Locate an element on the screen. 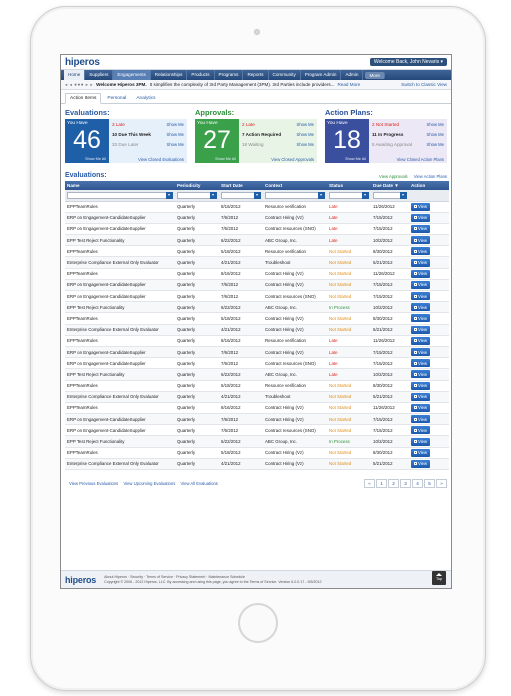 The image size is (511, 696). evaluations-show-all-link: Show Me All is located at coordinates (95, 159).